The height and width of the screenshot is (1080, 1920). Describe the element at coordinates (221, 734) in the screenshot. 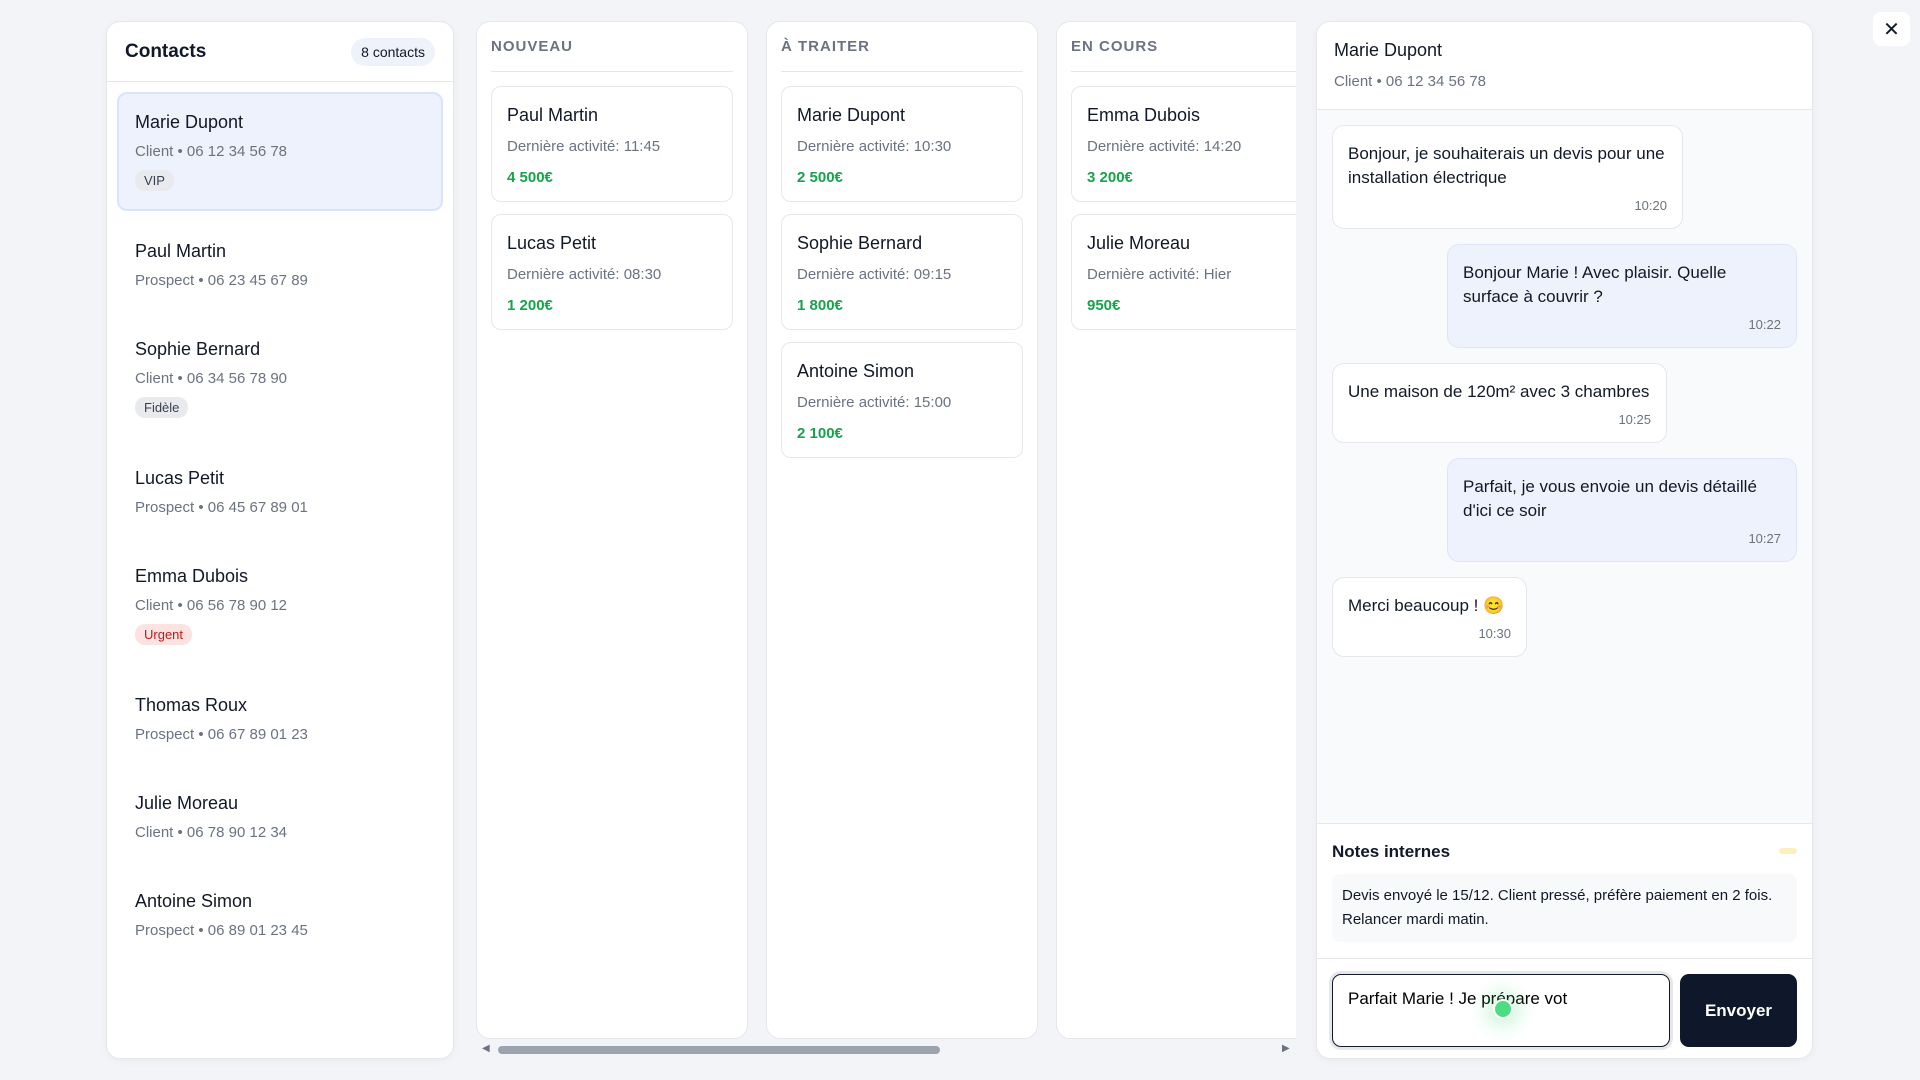

I see `contact-meta: Prospect • 06 67 89 01 23` at that location.